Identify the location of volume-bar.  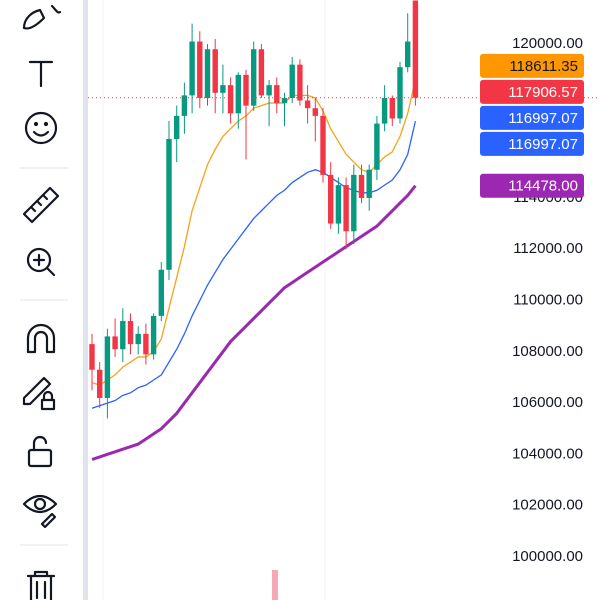
(275, 585).